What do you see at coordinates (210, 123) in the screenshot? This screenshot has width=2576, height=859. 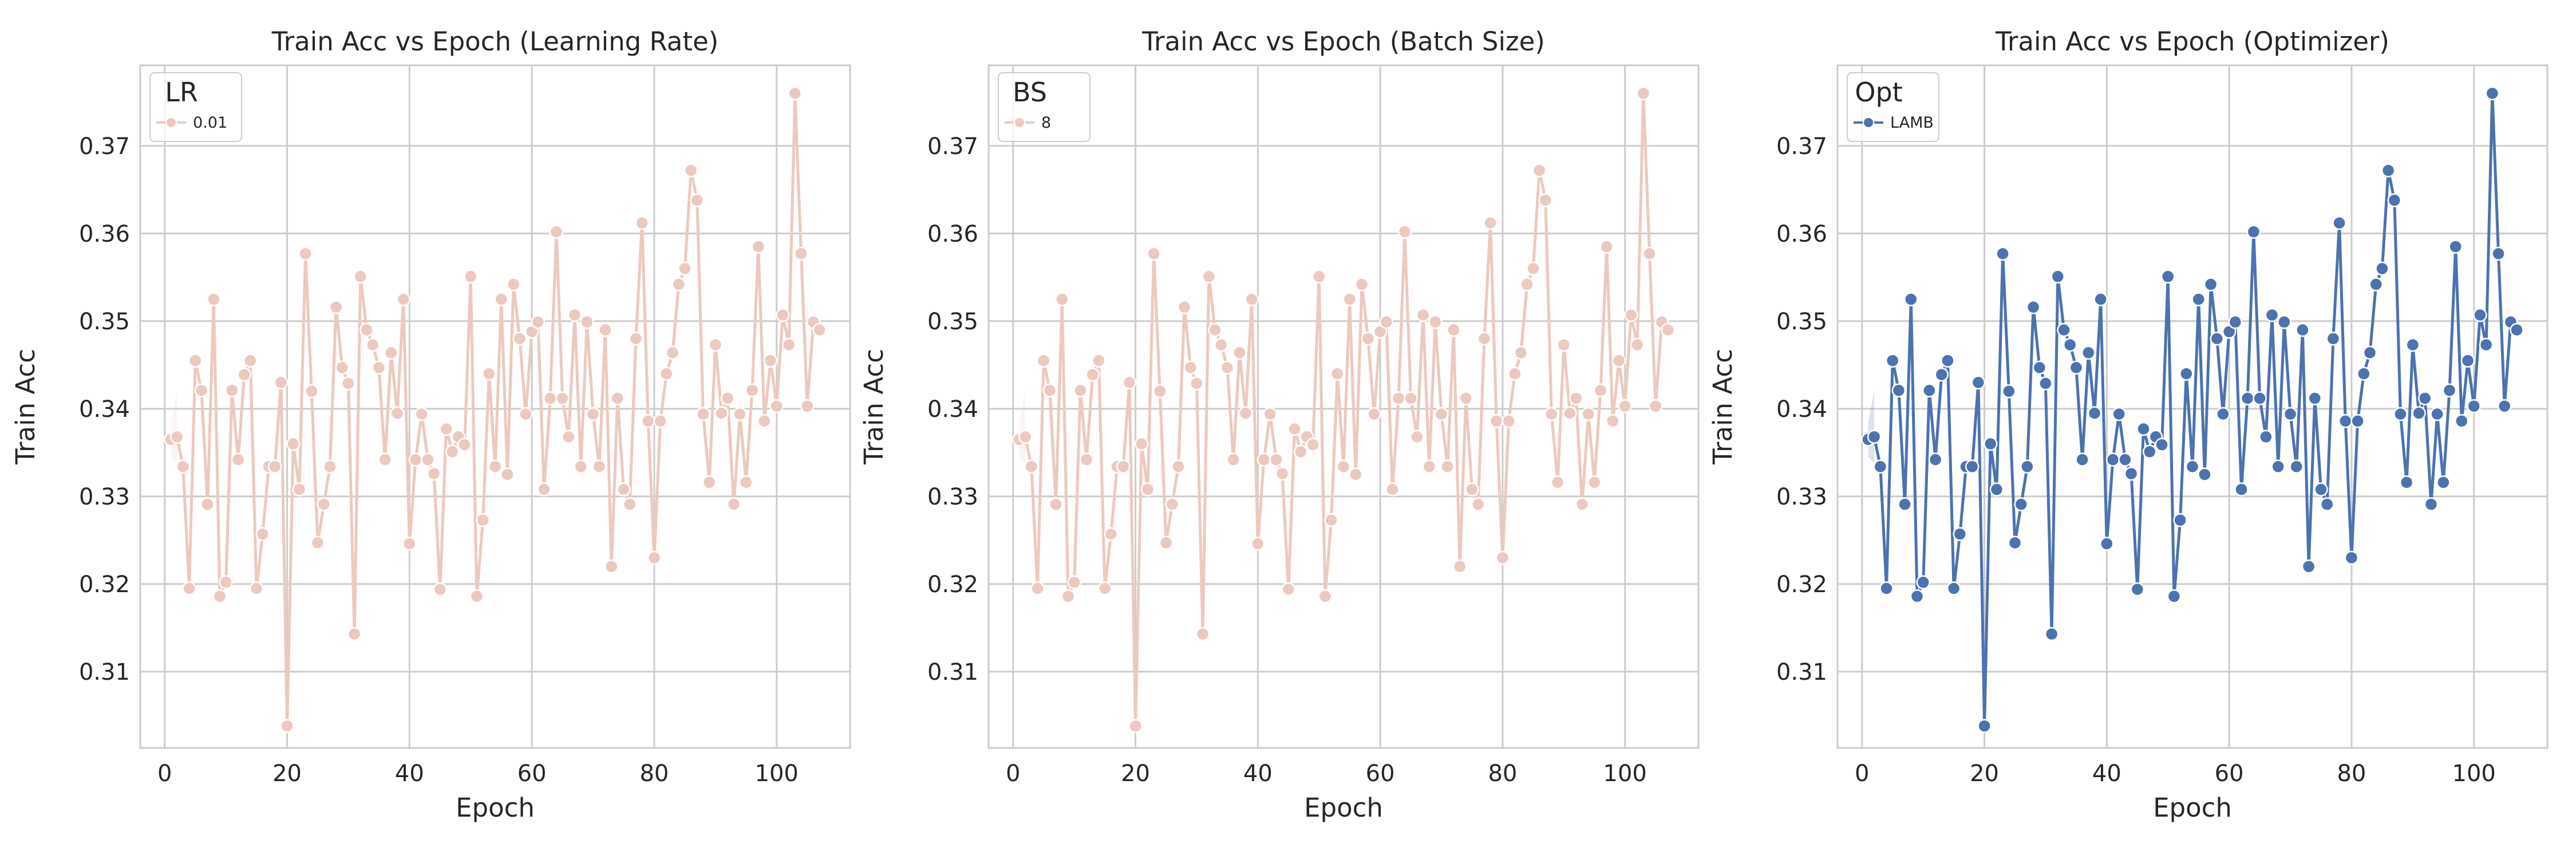 I see `legend-entry-label: 0.01` at bounding box center [210, 123].